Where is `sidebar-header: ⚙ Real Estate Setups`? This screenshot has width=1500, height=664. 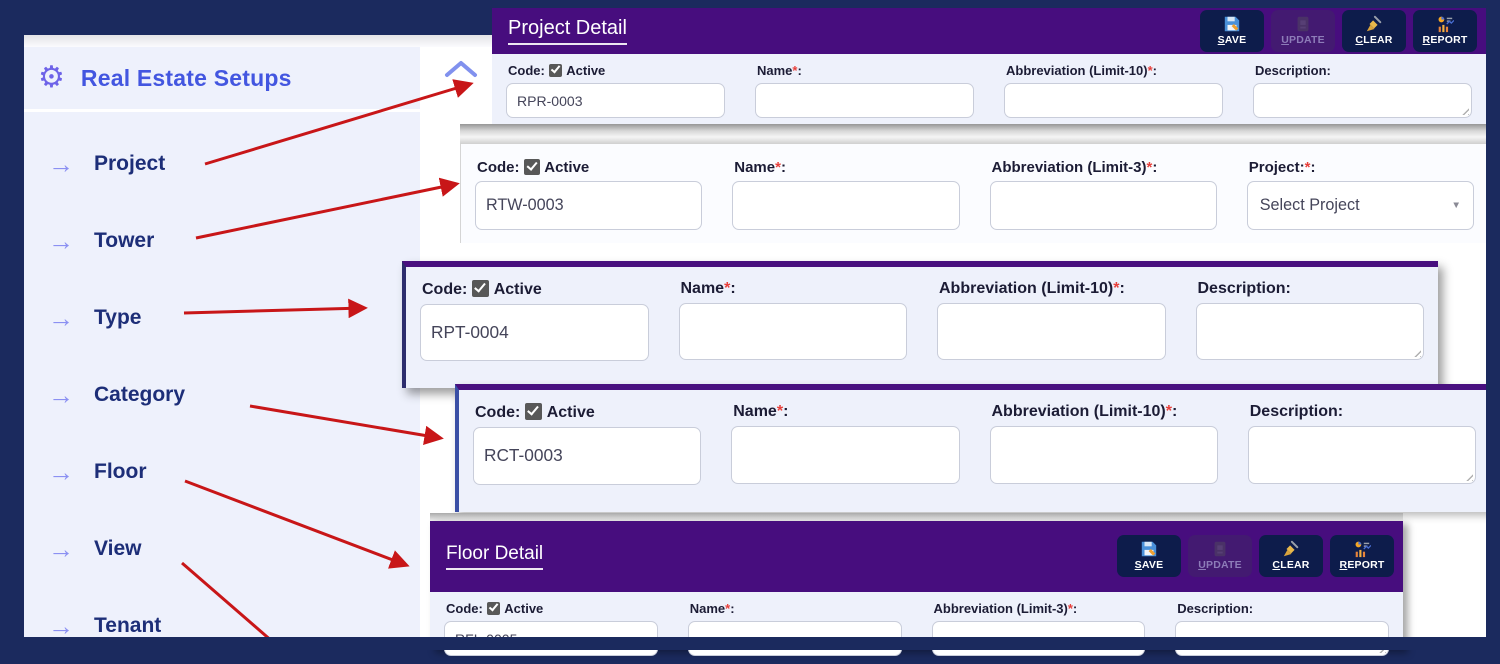 sidebar-header: ⚙ Real Estate Setups is located at coordinates (222, 79).